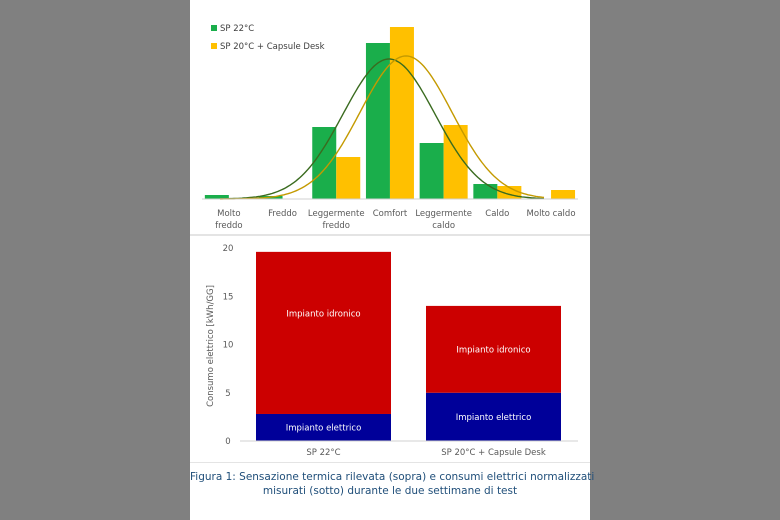  Describe the element at coordinates (227, 442) in the screenshot. I see `y-tick-label: 0` at that location.